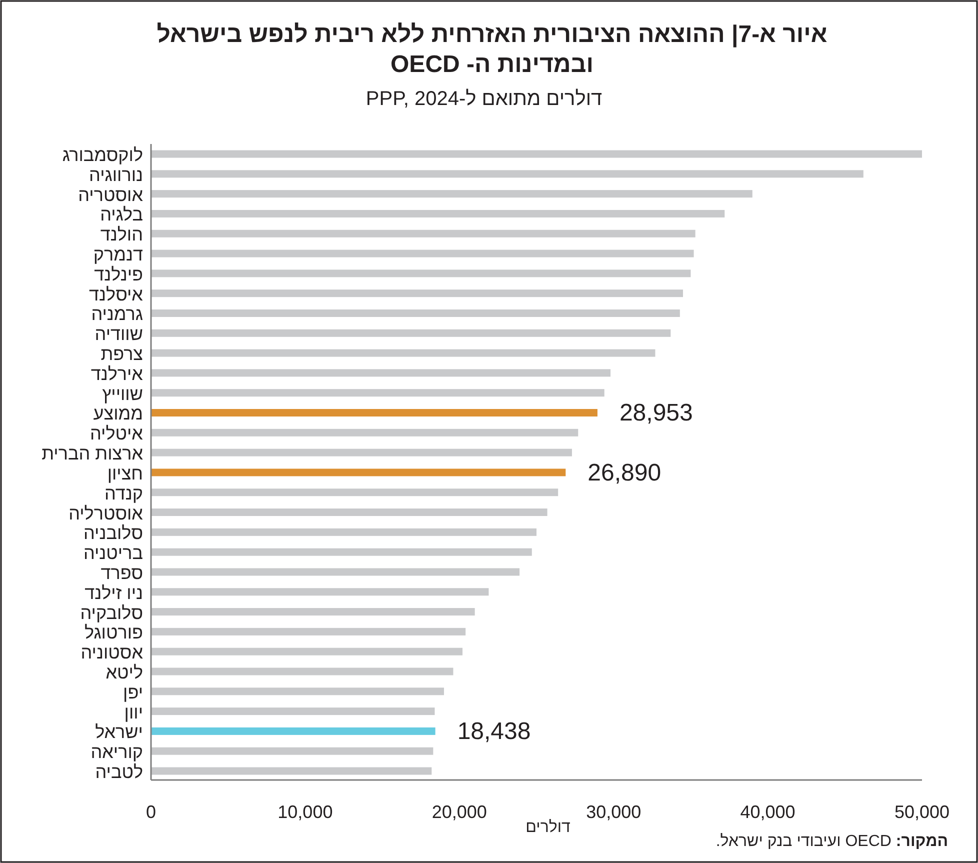 The height and width of the screenshot is (863, 978). I want to click on y-tick-label: לוקסמבורג, so click(102, 155).